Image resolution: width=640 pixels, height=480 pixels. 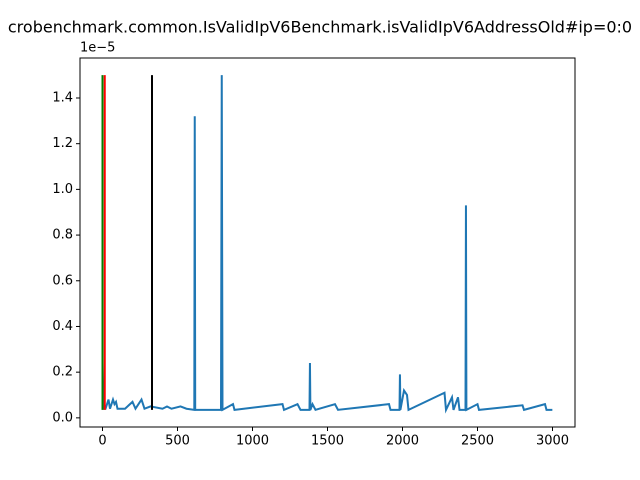 What do you see at coordinates (102, 441) in the screenshot?
I see `x-tick-label: 0` at bounding box center [102, 441].